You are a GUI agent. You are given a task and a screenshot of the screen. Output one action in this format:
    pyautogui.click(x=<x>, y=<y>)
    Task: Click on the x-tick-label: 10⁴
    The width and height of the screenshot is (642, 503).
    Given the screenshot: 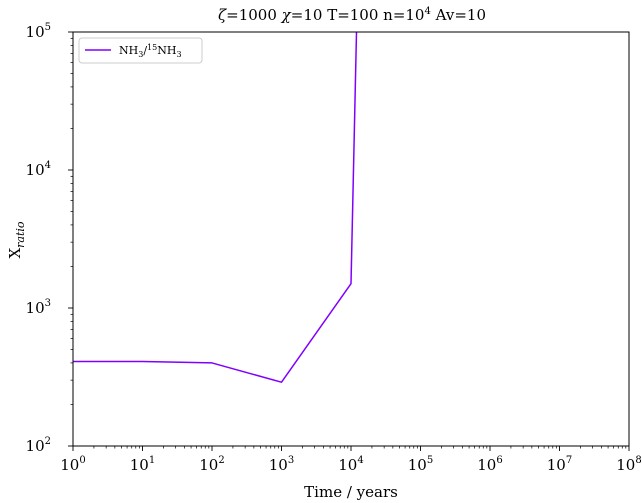 What is the action you would take?
    pyautogui.click(x=350, y=464)
    